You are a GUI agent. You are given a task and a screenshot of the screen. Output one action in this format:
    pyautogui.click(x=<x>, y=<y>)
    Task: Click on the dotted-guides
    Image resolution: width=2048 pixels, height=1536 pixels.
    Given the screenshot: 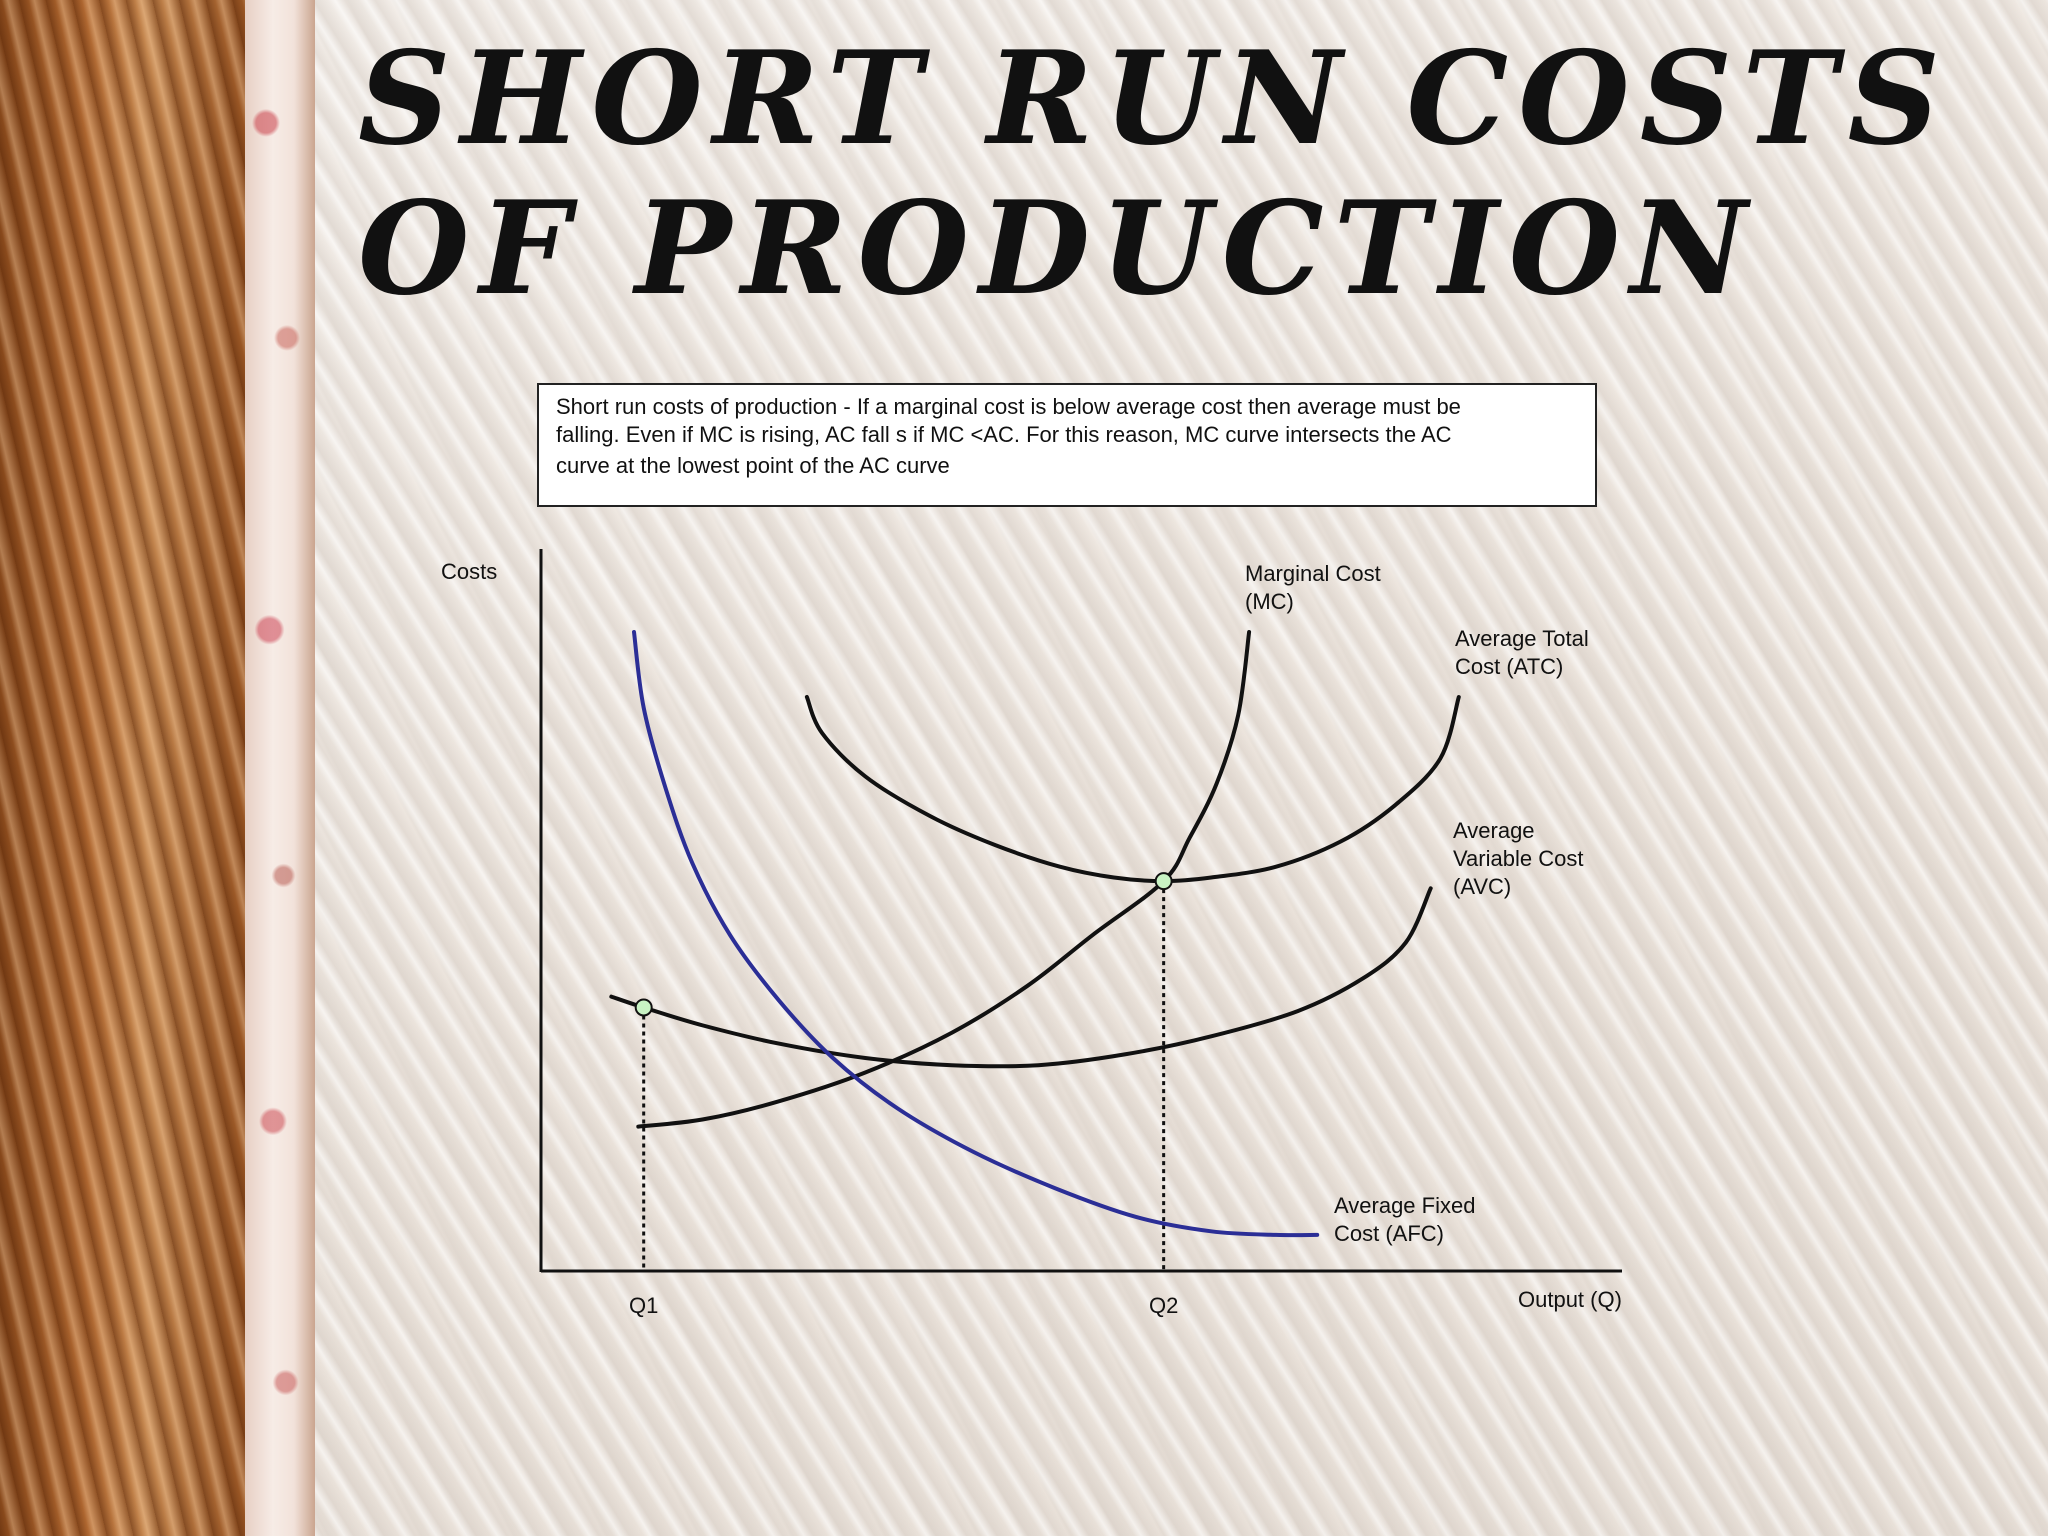 What is the action you would take?
    pyautogui.click(x=904, y=1076)
    